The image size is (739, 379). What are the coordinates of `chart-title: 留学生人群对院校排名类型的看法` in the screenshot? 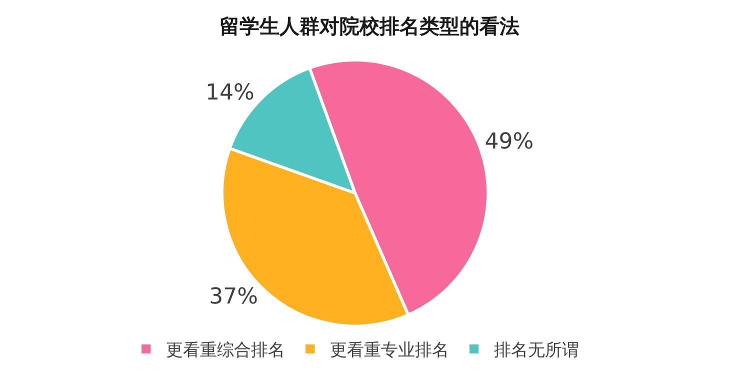 It's located at (370, 26).